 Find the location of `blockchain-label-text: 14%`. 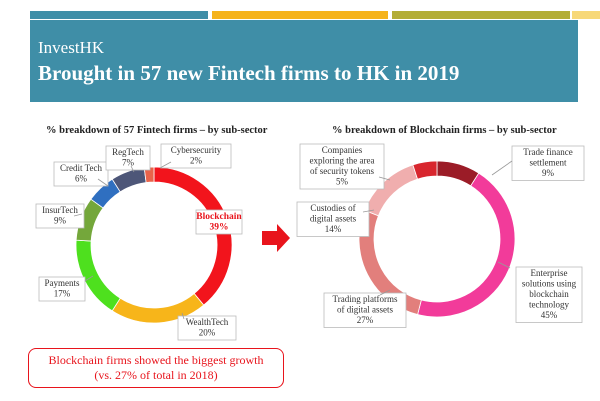

blockchain-label-text: 14% is located at coordinates (333, 229).